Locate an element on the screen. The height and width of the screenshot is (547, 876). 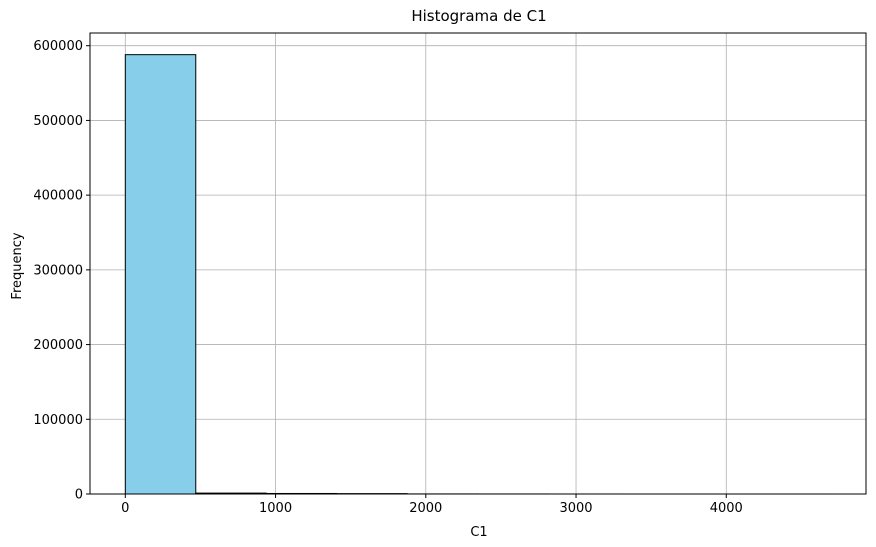
y-tick-label-2: 200000 is located at coordinates (58, 345).